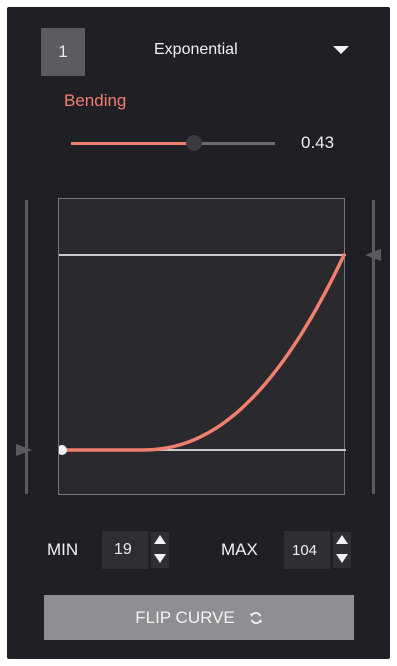  Describe the element at coordinates (24, 450) in the screenshot. I see `min-output-handle` at that location.